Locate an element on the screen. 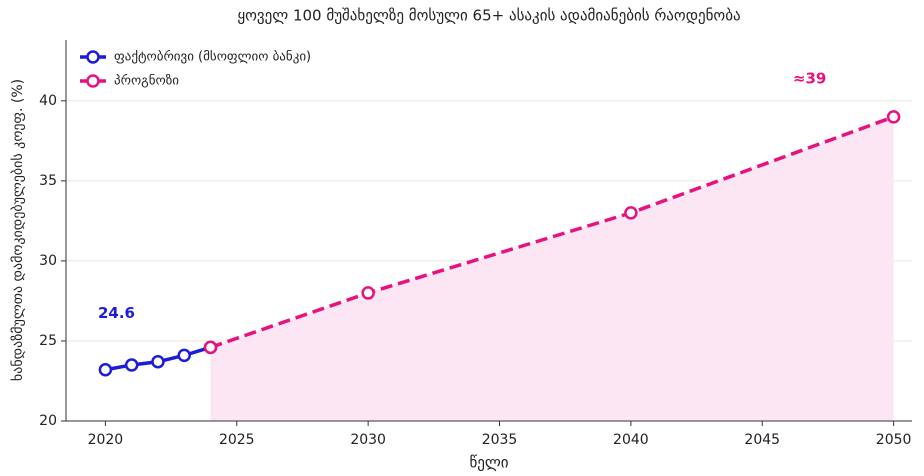 The width and height of the screenshot is (924, 476). x-tick-label: 2045 is located at coordinates (762, 440).